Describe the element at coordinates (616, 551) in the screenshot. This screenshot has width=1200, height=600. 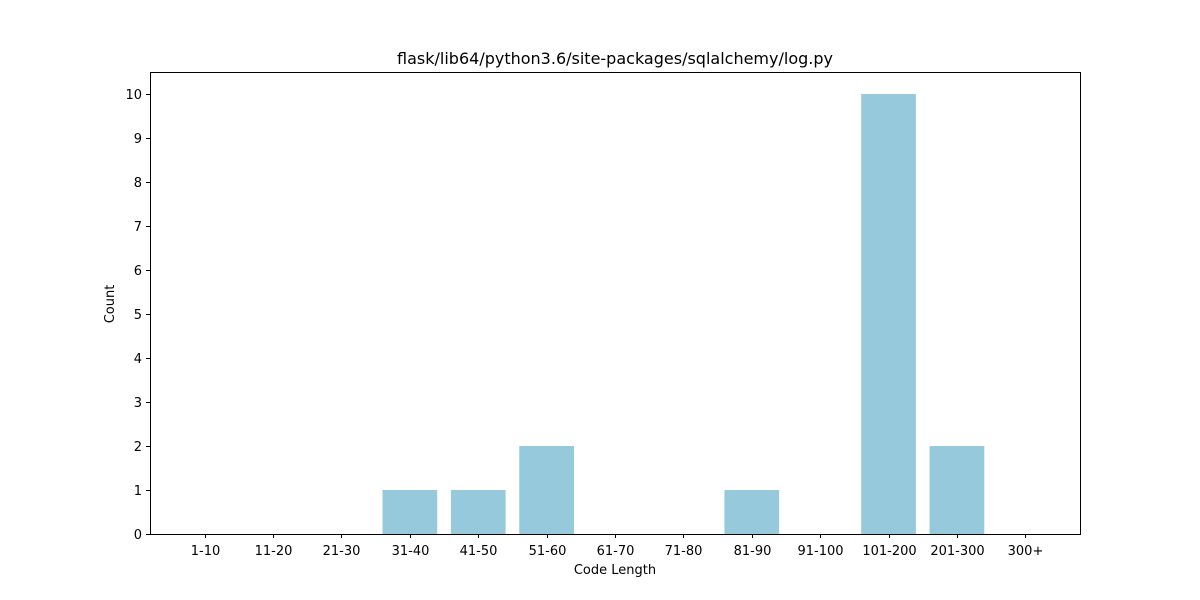
I see `x-tick-label: 61-70` at that location.